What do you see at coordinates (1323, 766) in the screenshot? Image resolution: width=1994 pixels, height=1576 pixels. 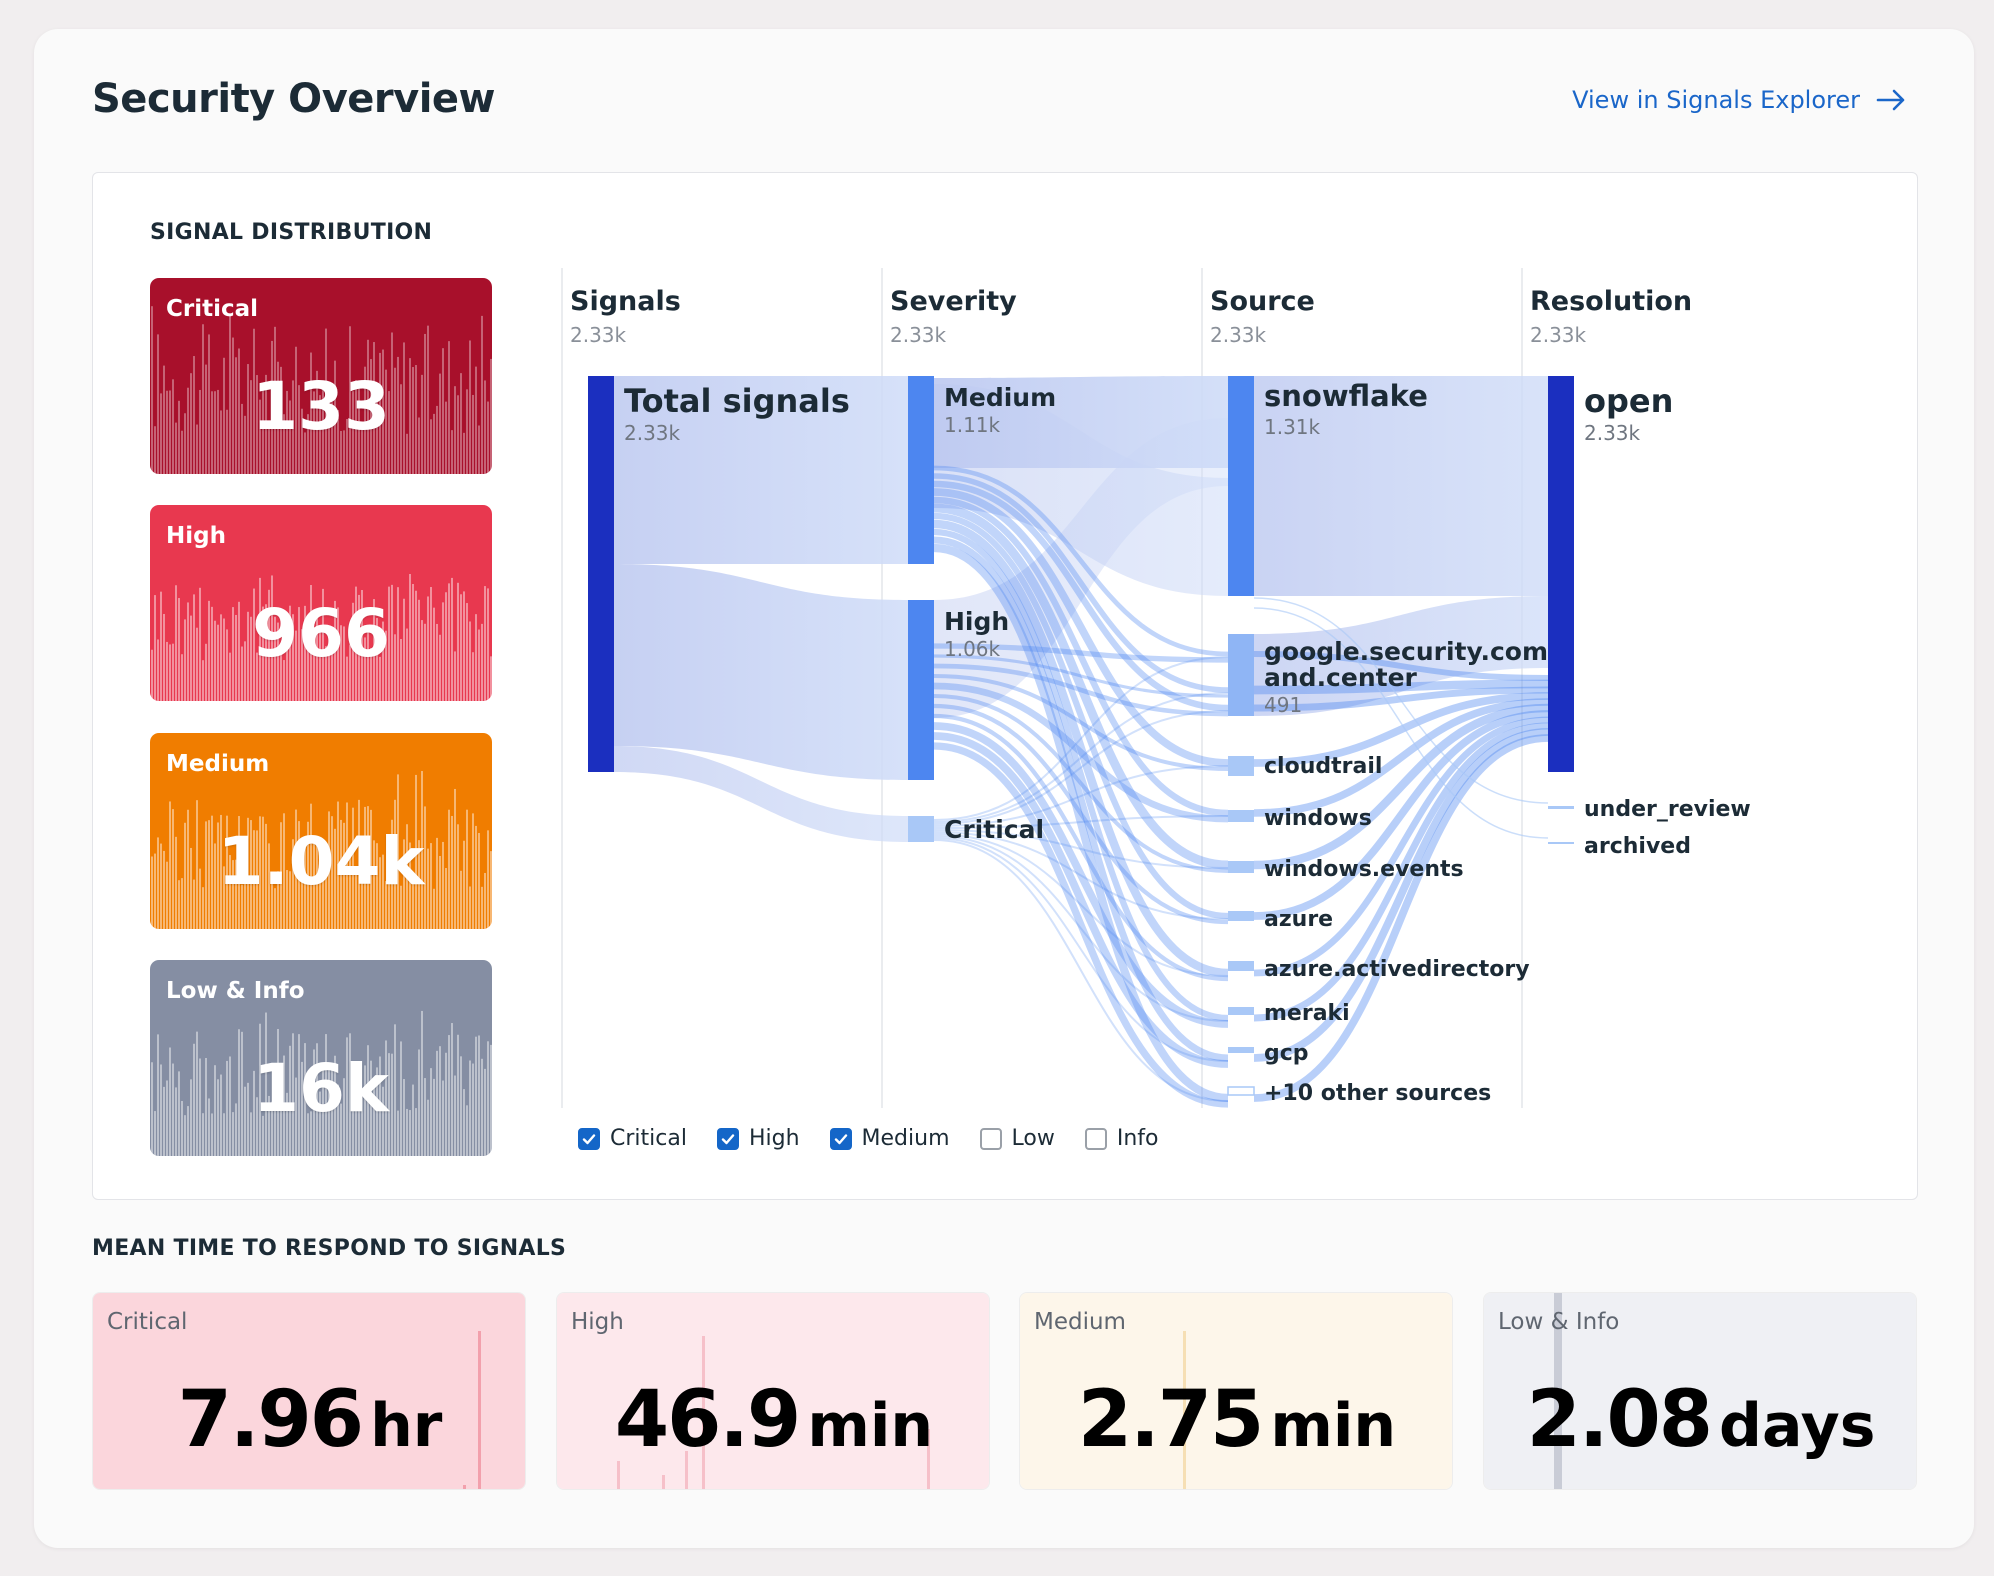 I see `node-label: cloudtrail` at bounding box center [1323, 766].